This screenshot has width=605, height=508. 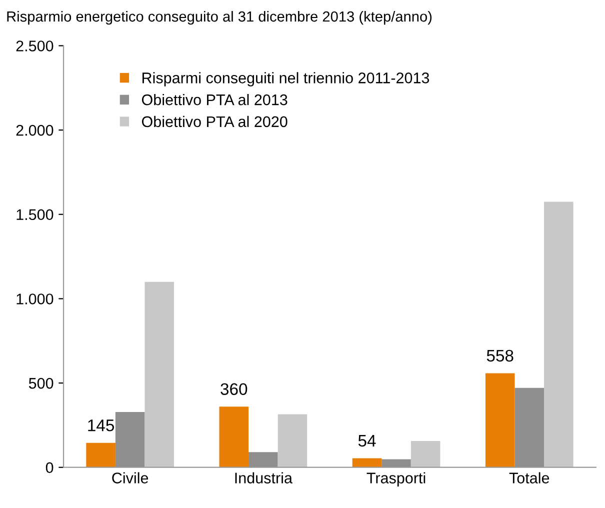 What do you see at coordinates (41, 383) in the screenshot?
I see `y-tick-label: 500` at bounding box center [41, 383].